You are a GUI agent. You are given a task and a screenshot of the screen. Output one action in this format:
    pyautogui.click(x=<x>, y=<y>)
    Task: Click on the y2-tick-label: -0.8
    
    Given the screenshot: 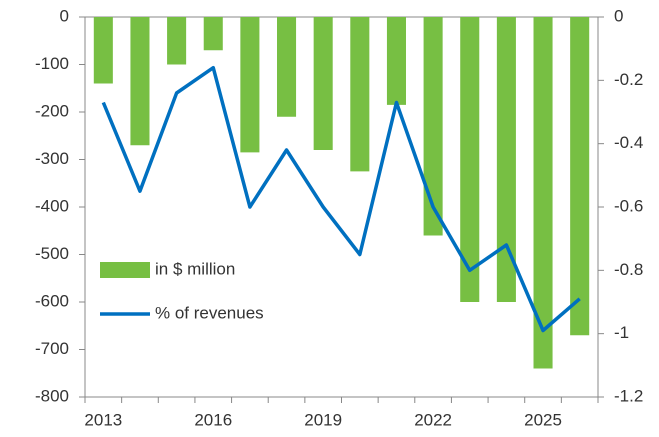 What is the action you would take?
    pyautogui.click(x=628, y=269)
    